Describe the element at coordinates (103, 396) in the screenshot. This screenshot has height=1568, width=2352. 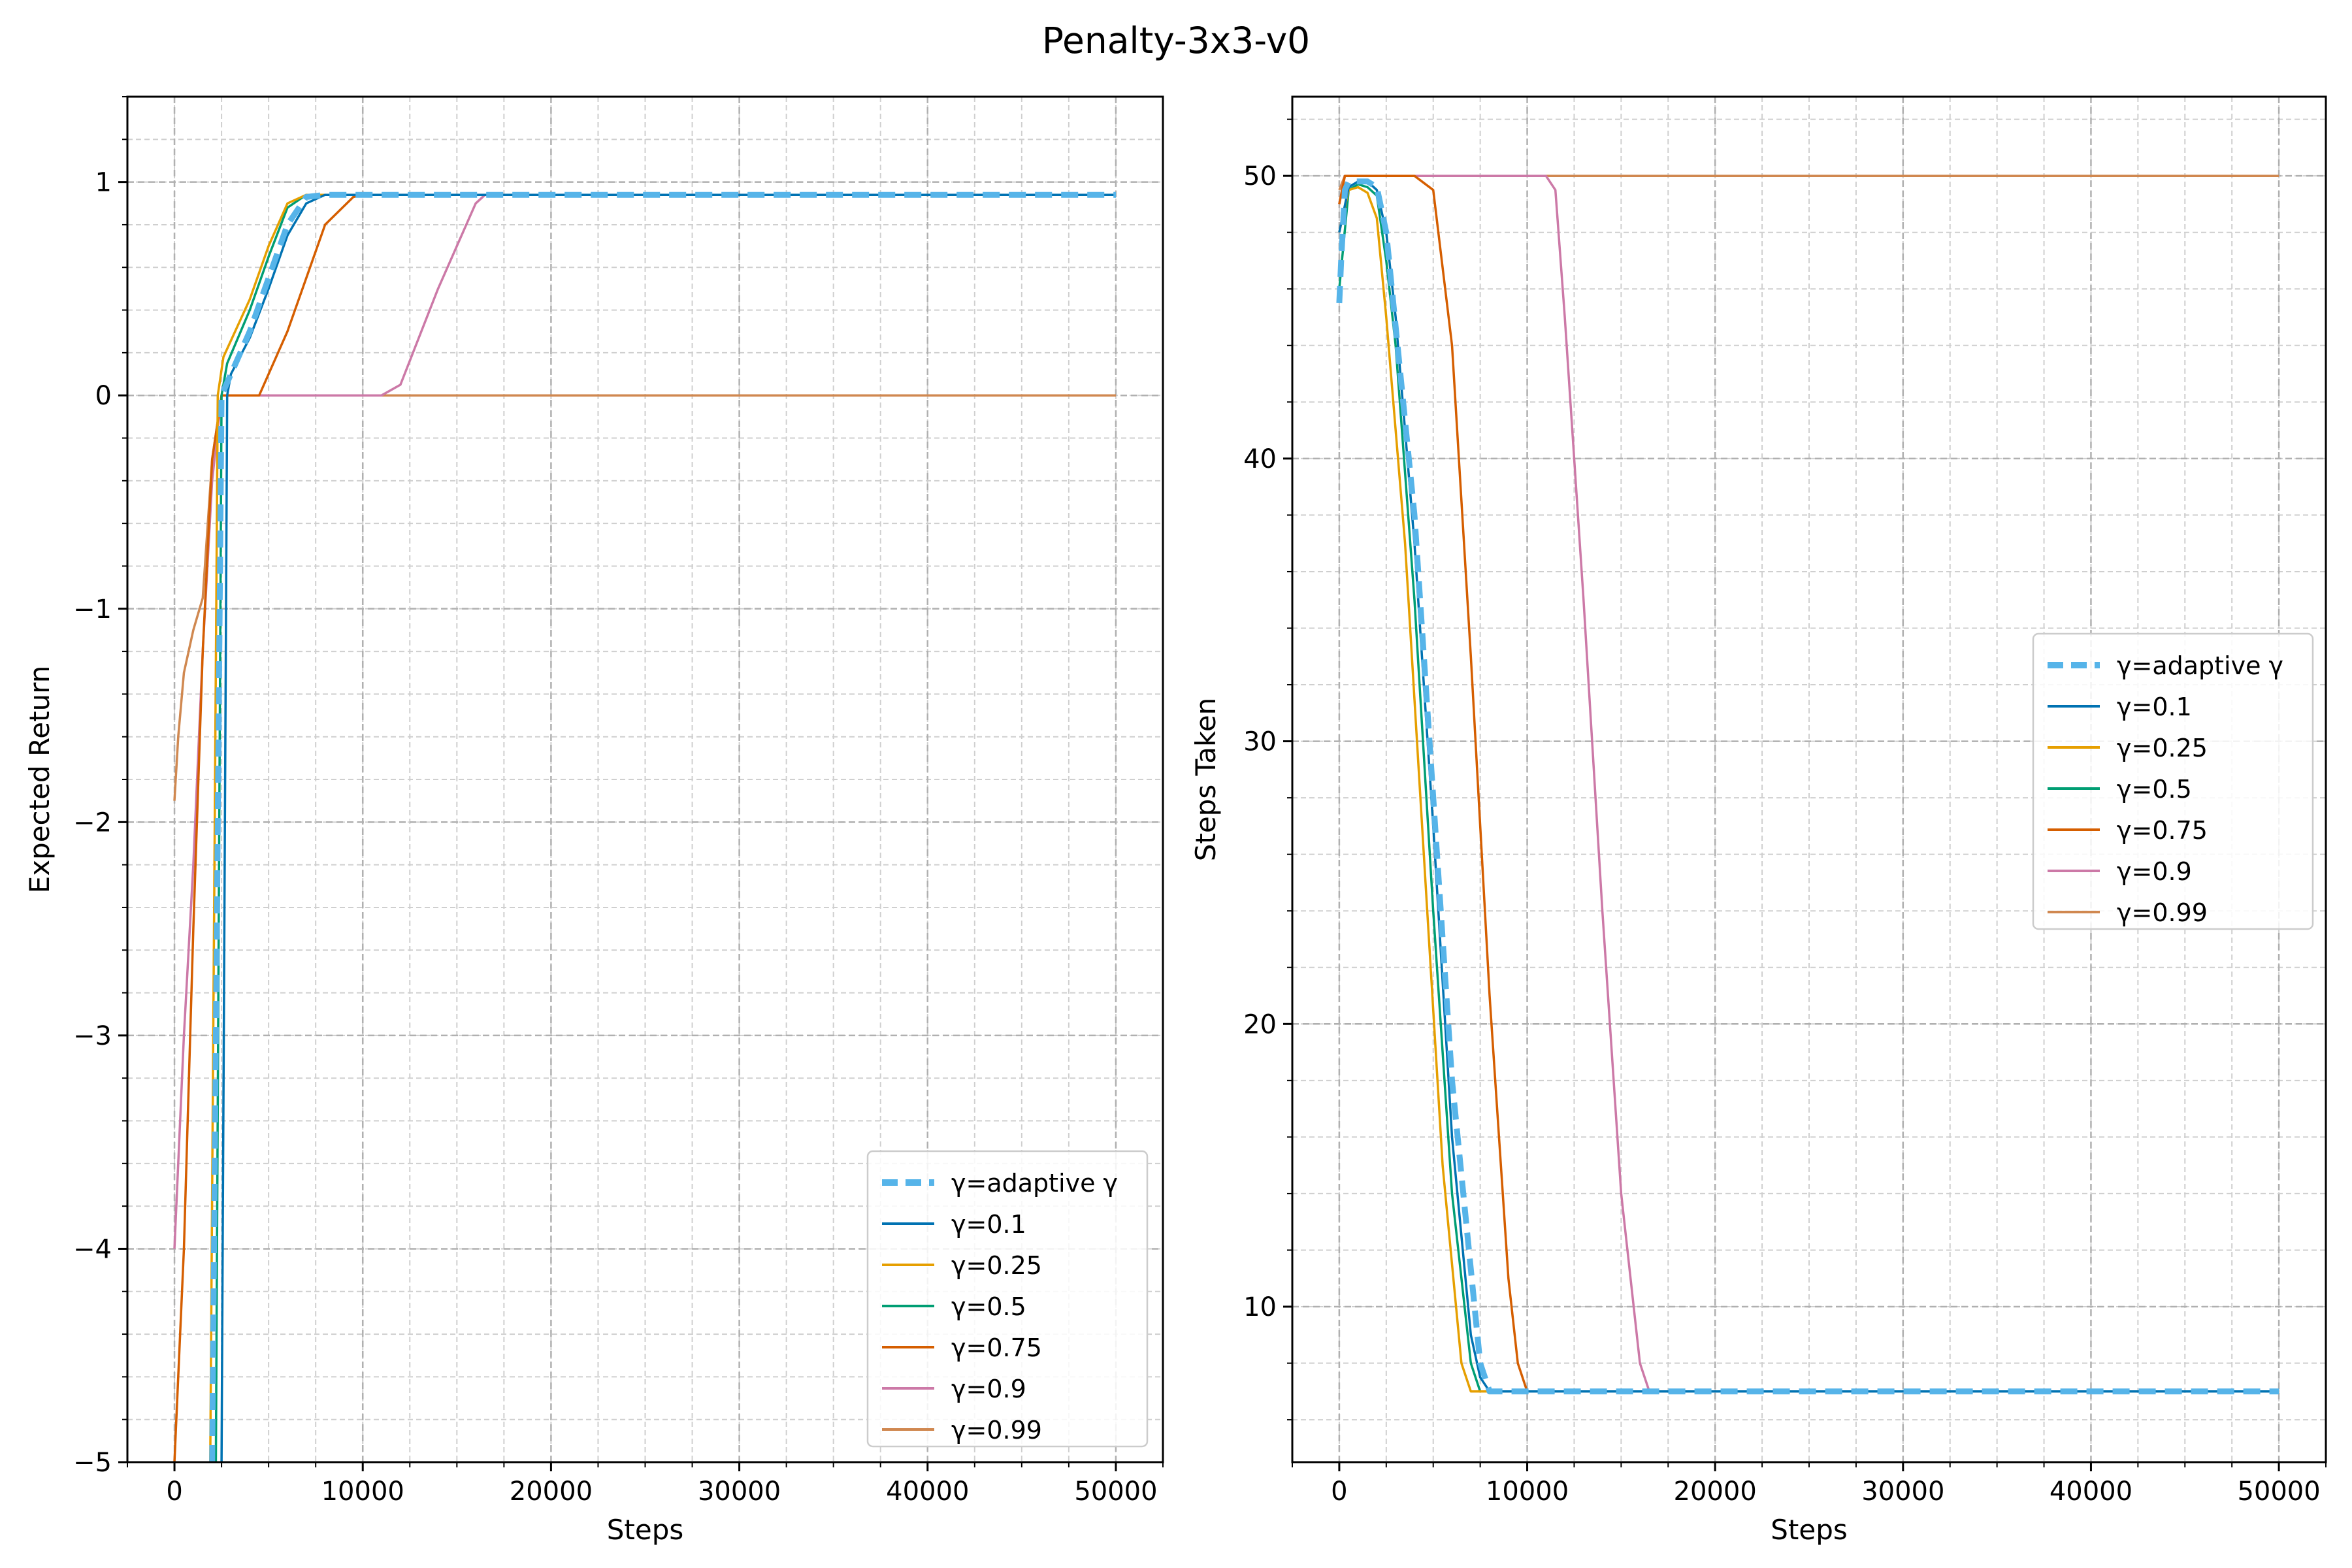
I see `y-tick-label: 0` at that location.